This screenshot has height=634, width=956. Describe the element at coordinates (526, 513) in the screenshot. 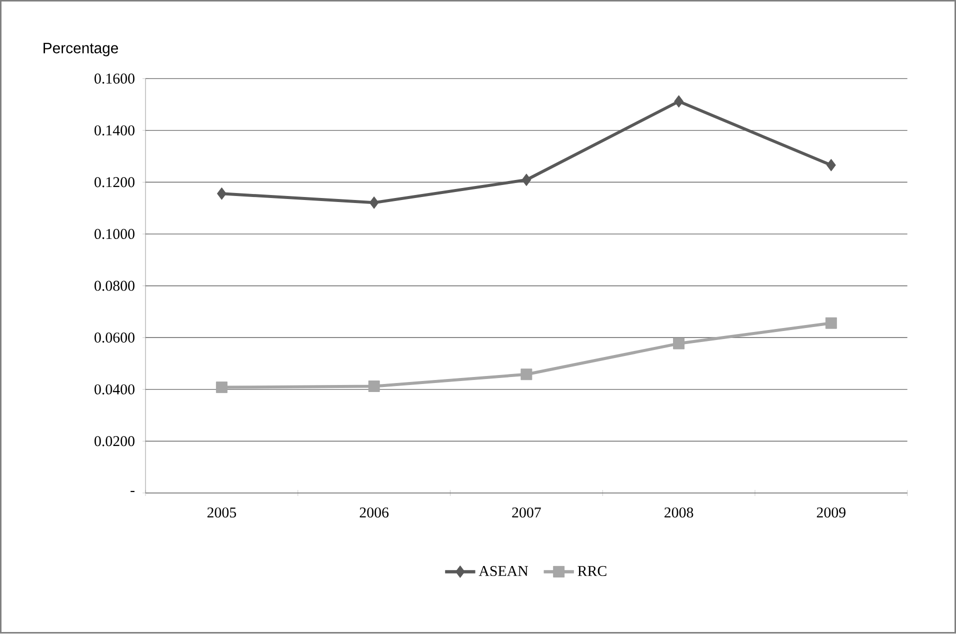

I see `x-tick-label: 2007` at that location.